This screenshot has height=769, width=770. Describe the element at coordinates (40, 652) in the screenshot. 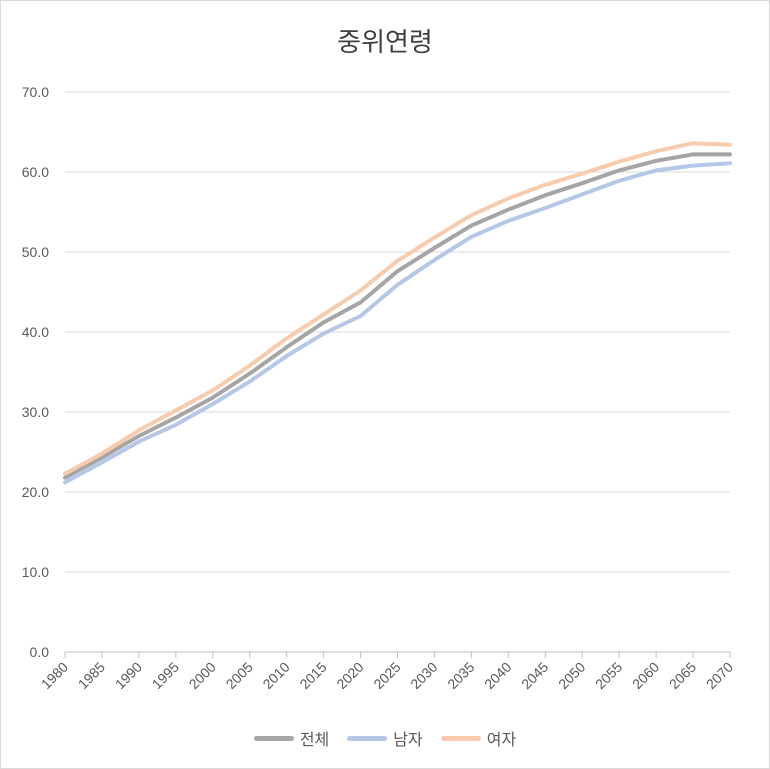

I see `y-tick-label: 0.0` at that location.